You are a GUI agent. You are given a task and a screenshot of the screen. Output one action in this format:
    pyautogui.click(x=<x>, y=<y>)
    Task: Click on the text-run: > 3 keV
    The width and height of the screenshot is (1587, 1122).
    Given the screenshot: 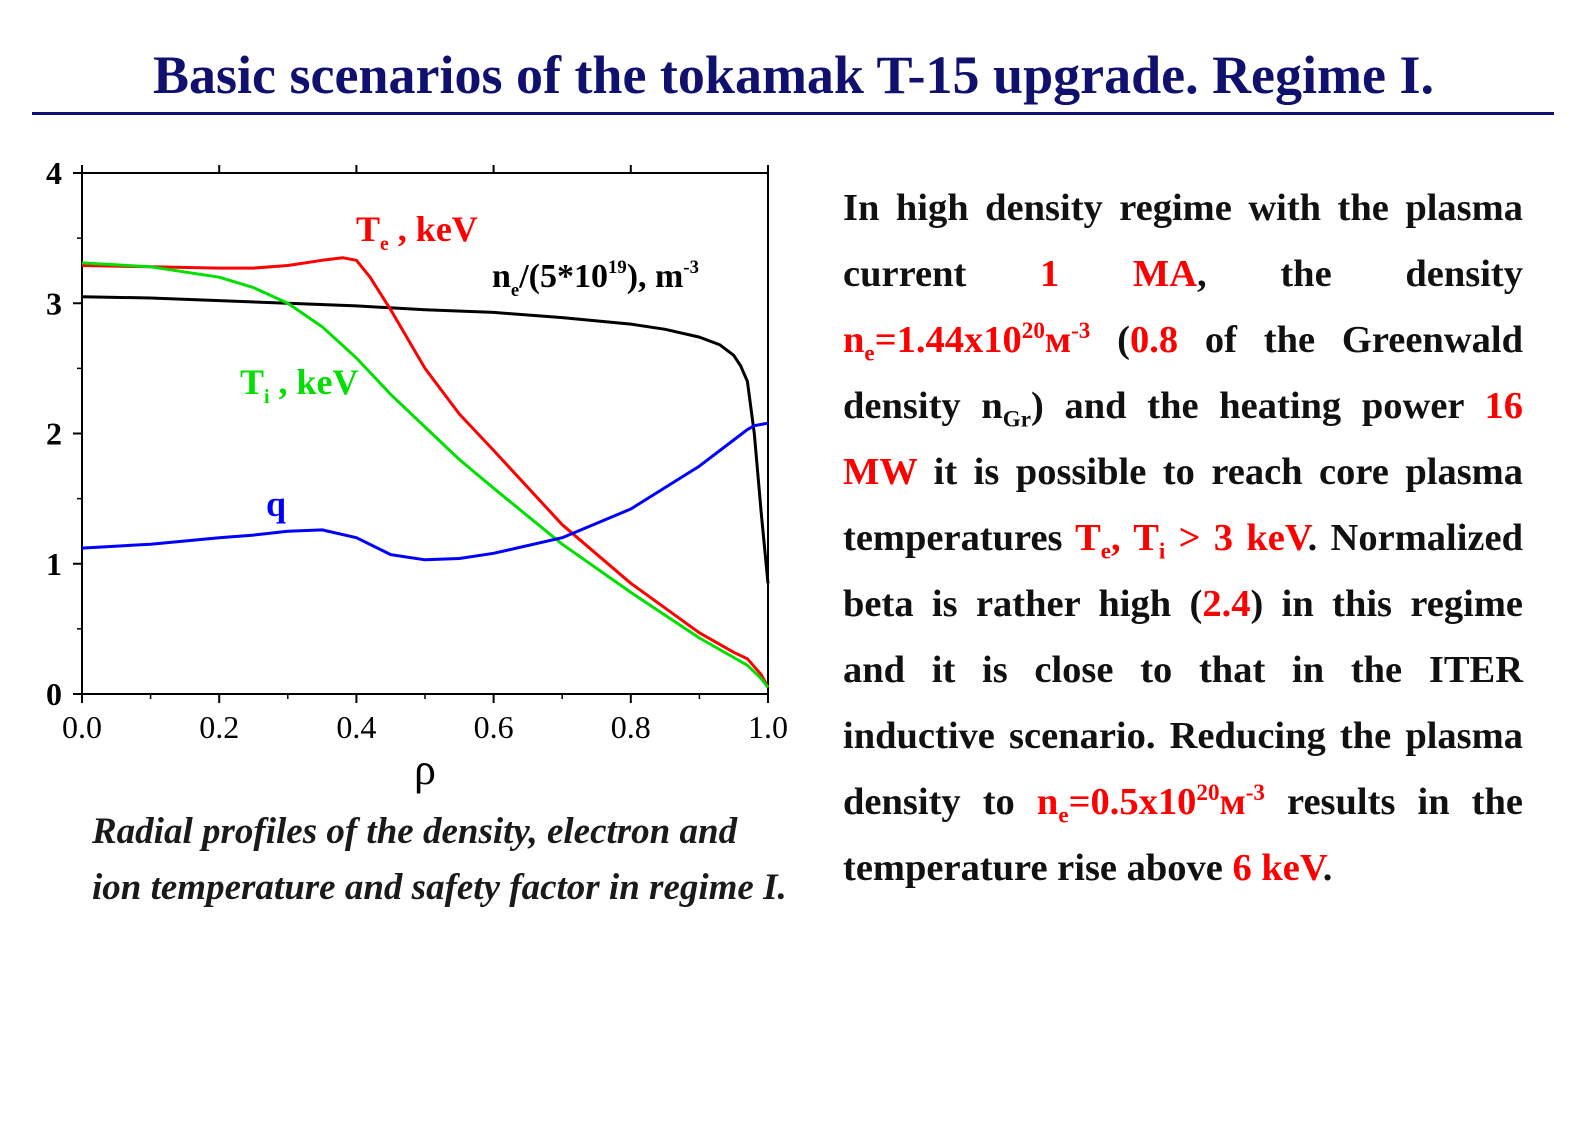 What is the action you would take?
    pyautogui.click(x=1236, y=538)
    